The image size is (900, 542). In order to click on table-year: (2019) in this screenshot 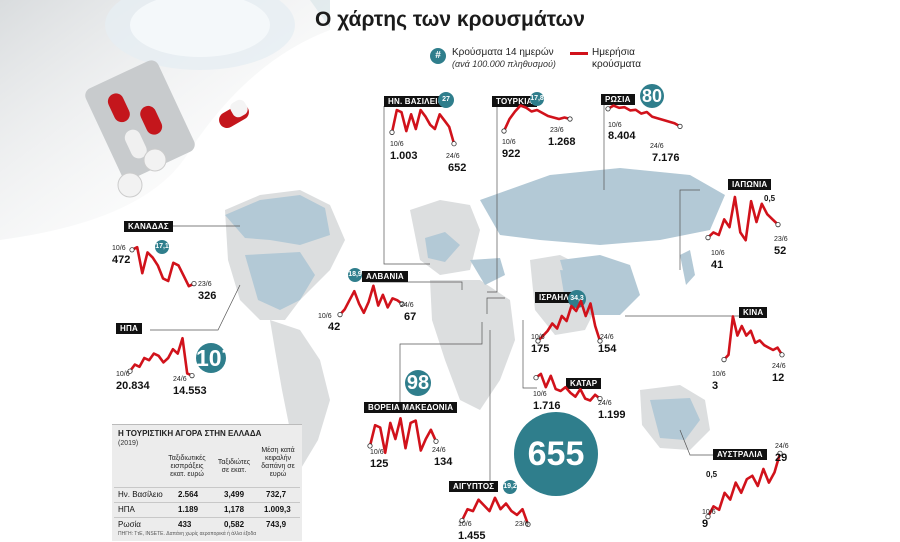, I will do `click(128, 443)`.